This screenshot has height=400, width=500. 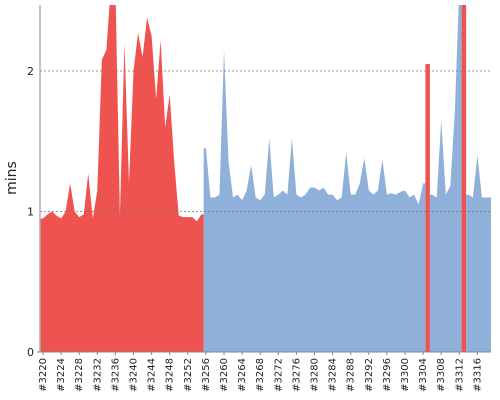 I want to click on x-tick-label: #3264, so click(x=242, y=375).